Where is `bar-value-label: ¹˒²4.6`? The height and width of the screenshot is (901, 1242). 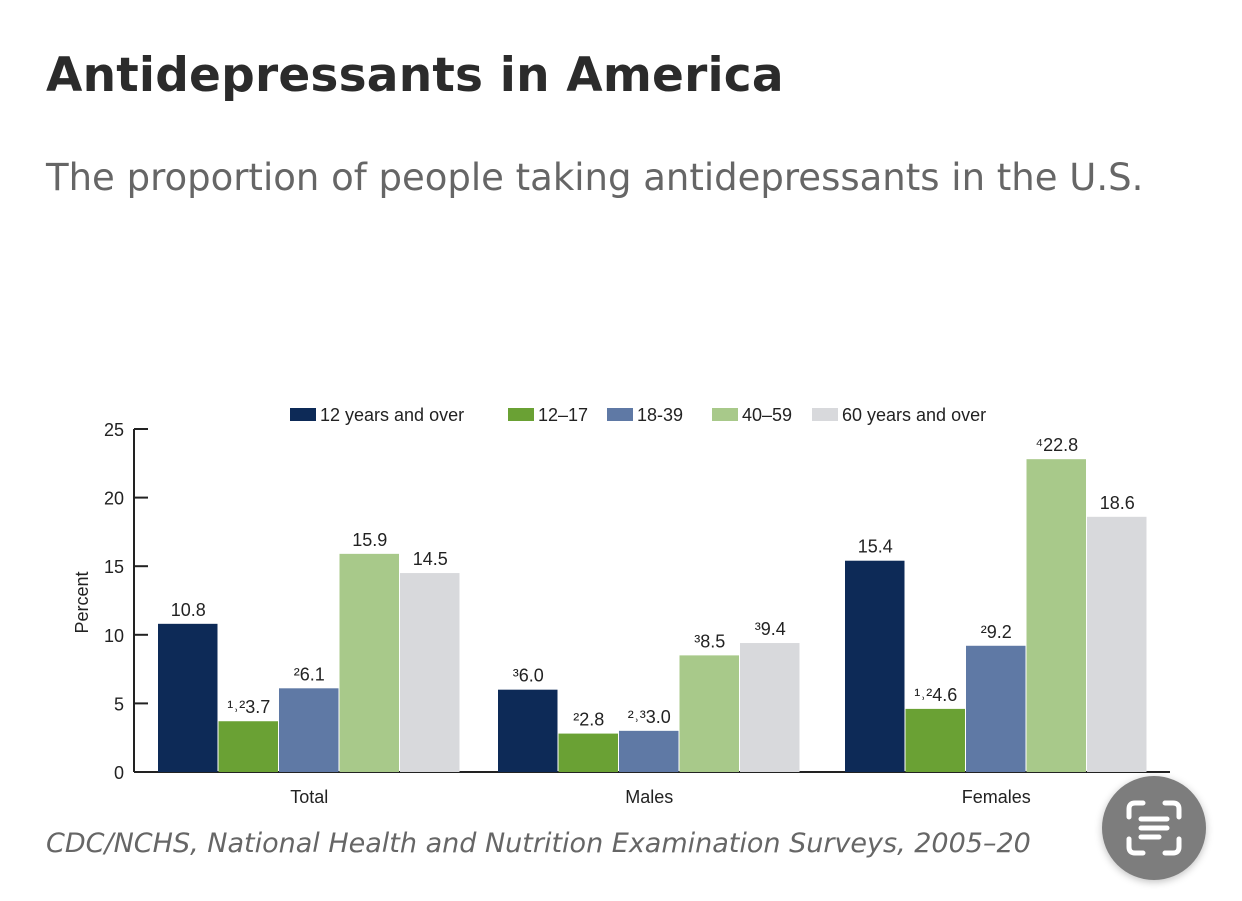
bar-value-label: ¹˒²4.6 is located at coordinates (935, 695).